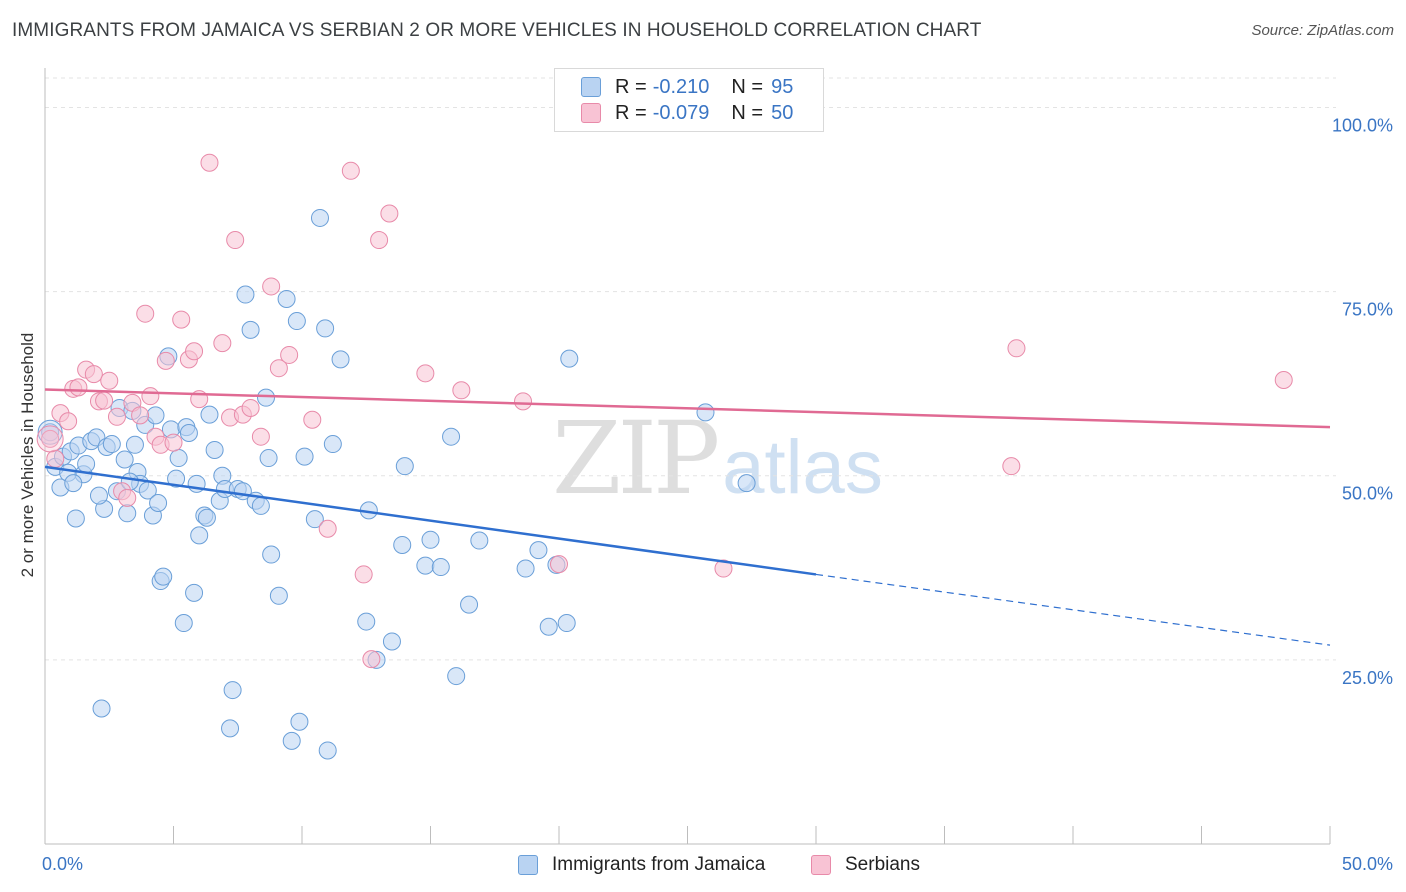 The height and width of the screenshot is (892, 1406). Describe the element at coordinates (687, 408) in the screenshot. I see `trend-line-serbian` at that location.